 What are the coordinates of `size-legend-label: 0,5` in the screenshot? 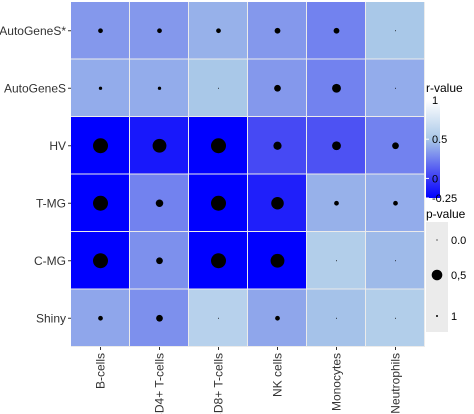 It's located at (458, 276).